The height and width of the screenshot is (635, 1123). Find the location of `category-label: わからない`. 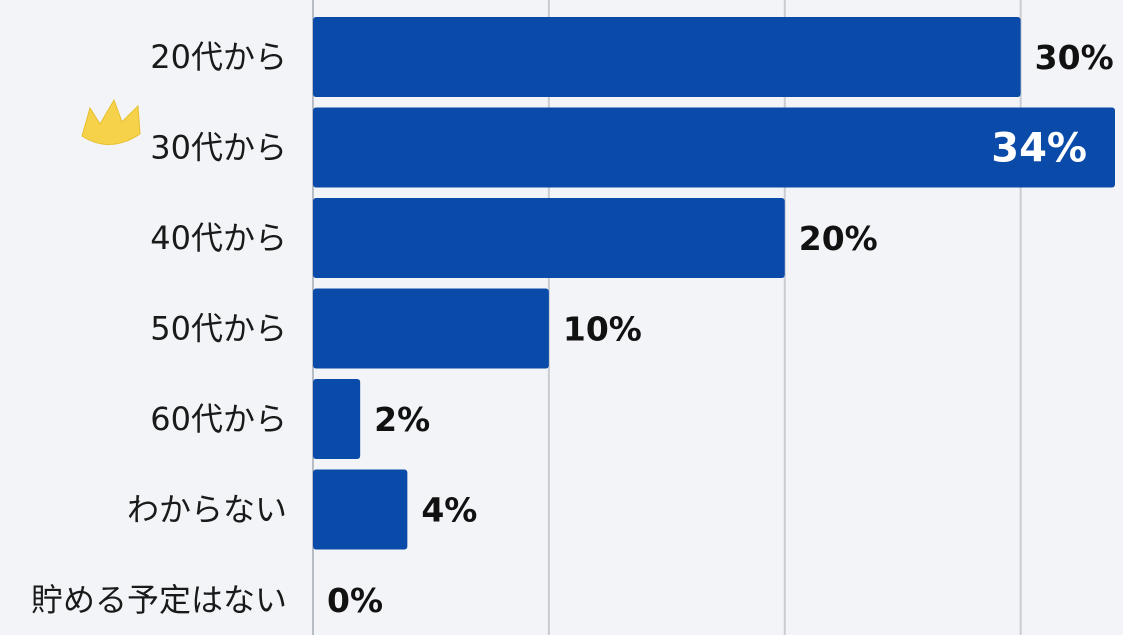

category-label: わからない is located at coordinates (207, 510).